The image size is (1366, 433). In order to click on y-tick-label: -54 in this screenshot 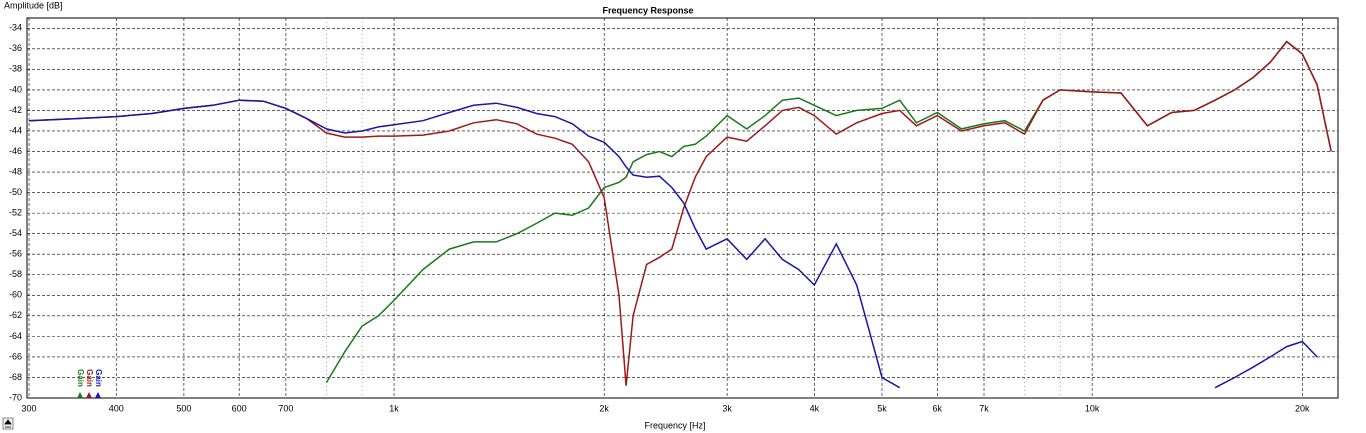, I will do `click(15, 233)`.